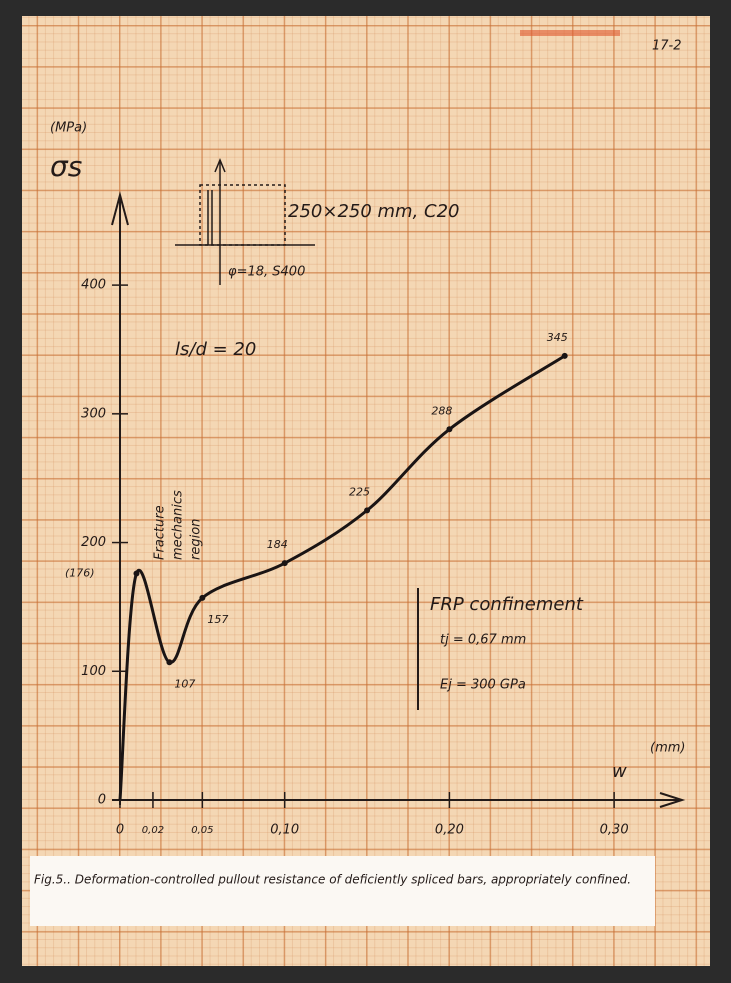 Image resolution: width=731 pixels, height=983 pixels. Describe the element at coordinates (196, 539) in the screenshot. I see `region-line: region` at that location.